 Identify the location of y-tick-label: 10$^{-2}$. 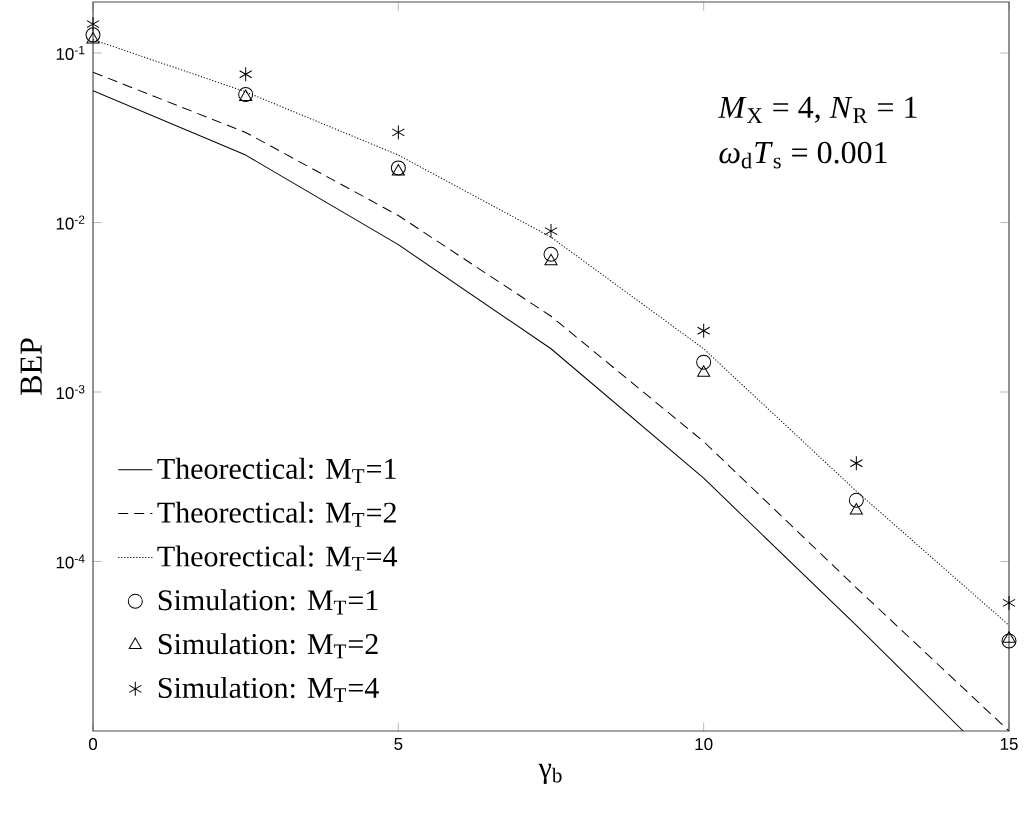
(70, 222).